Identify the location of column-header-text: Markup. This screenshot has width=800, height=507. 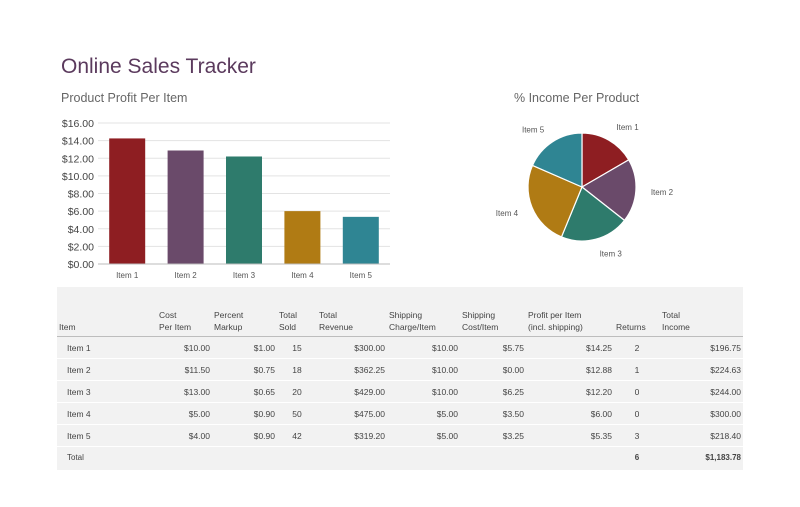
(228, 327).